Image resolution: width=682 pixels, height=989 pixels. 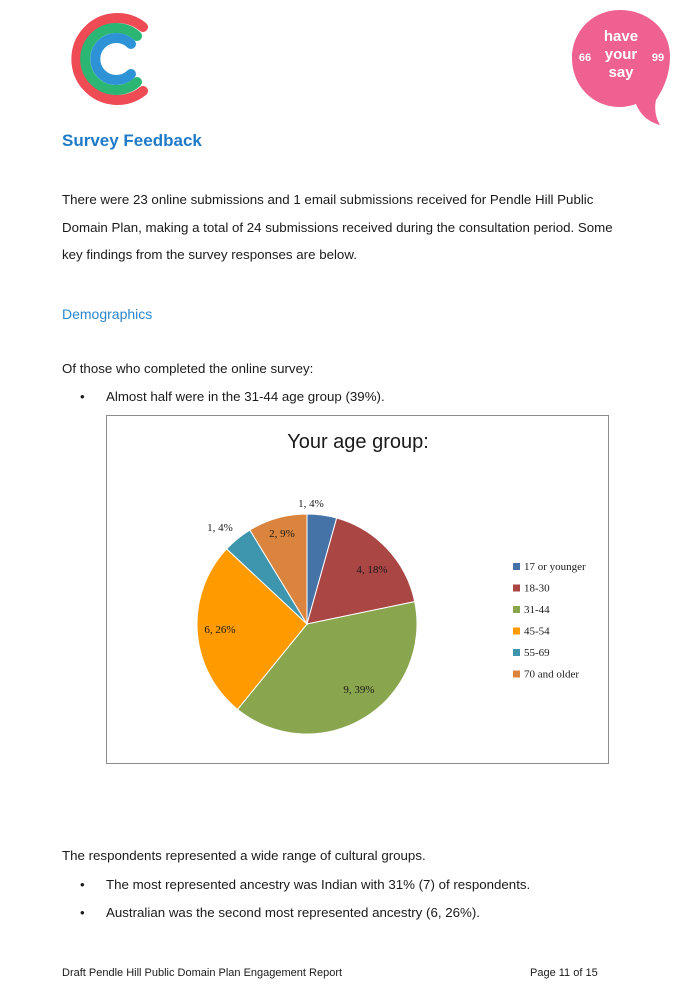 What do you see at coordinates (371, 570) in the screenshot?
I see `pie-data-label: 4, 18%` at bounding box center [371, 570].